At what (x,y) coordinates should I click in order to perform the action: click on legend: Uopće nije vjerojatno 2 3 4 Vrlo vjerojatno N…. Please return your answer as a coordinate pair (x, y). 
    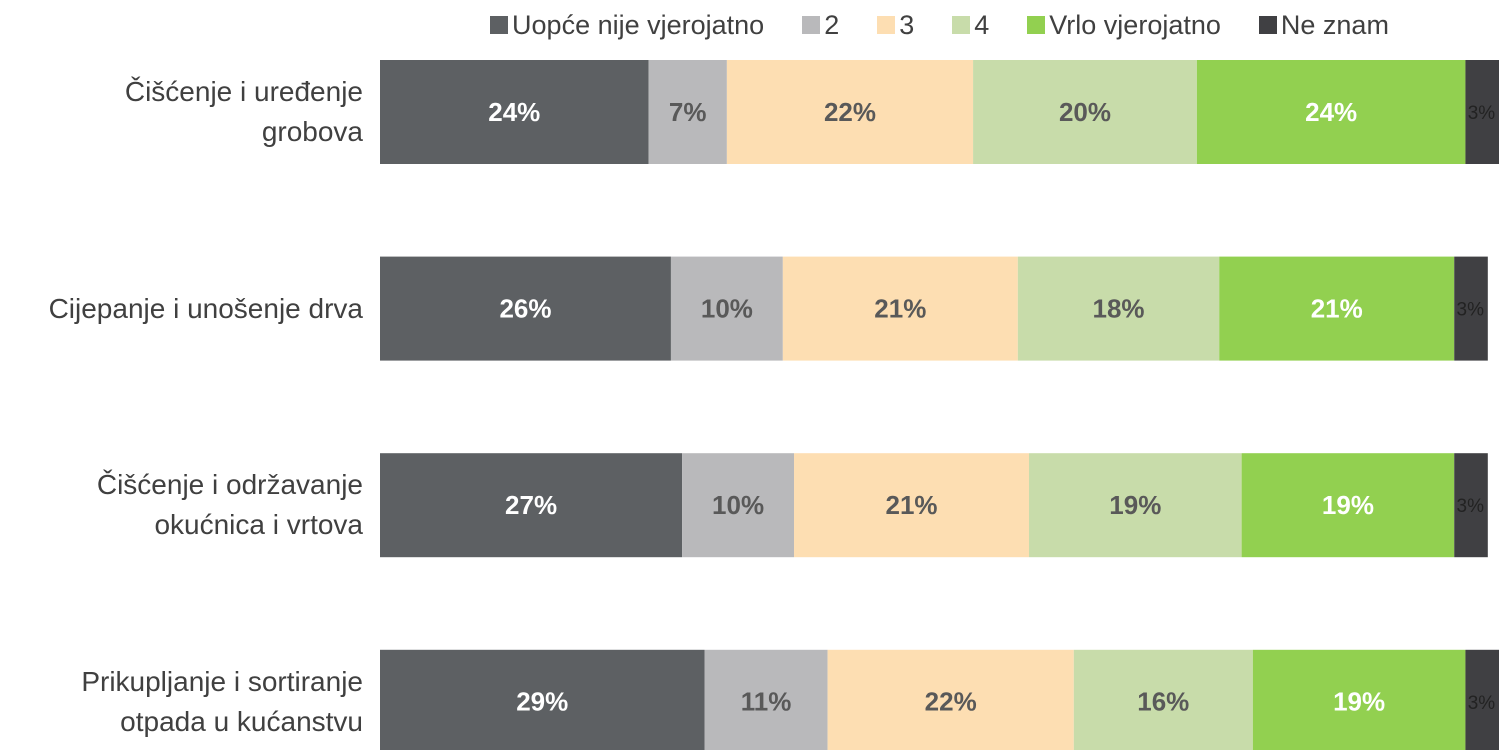
    Looking at the image, I should click on (939, 25).